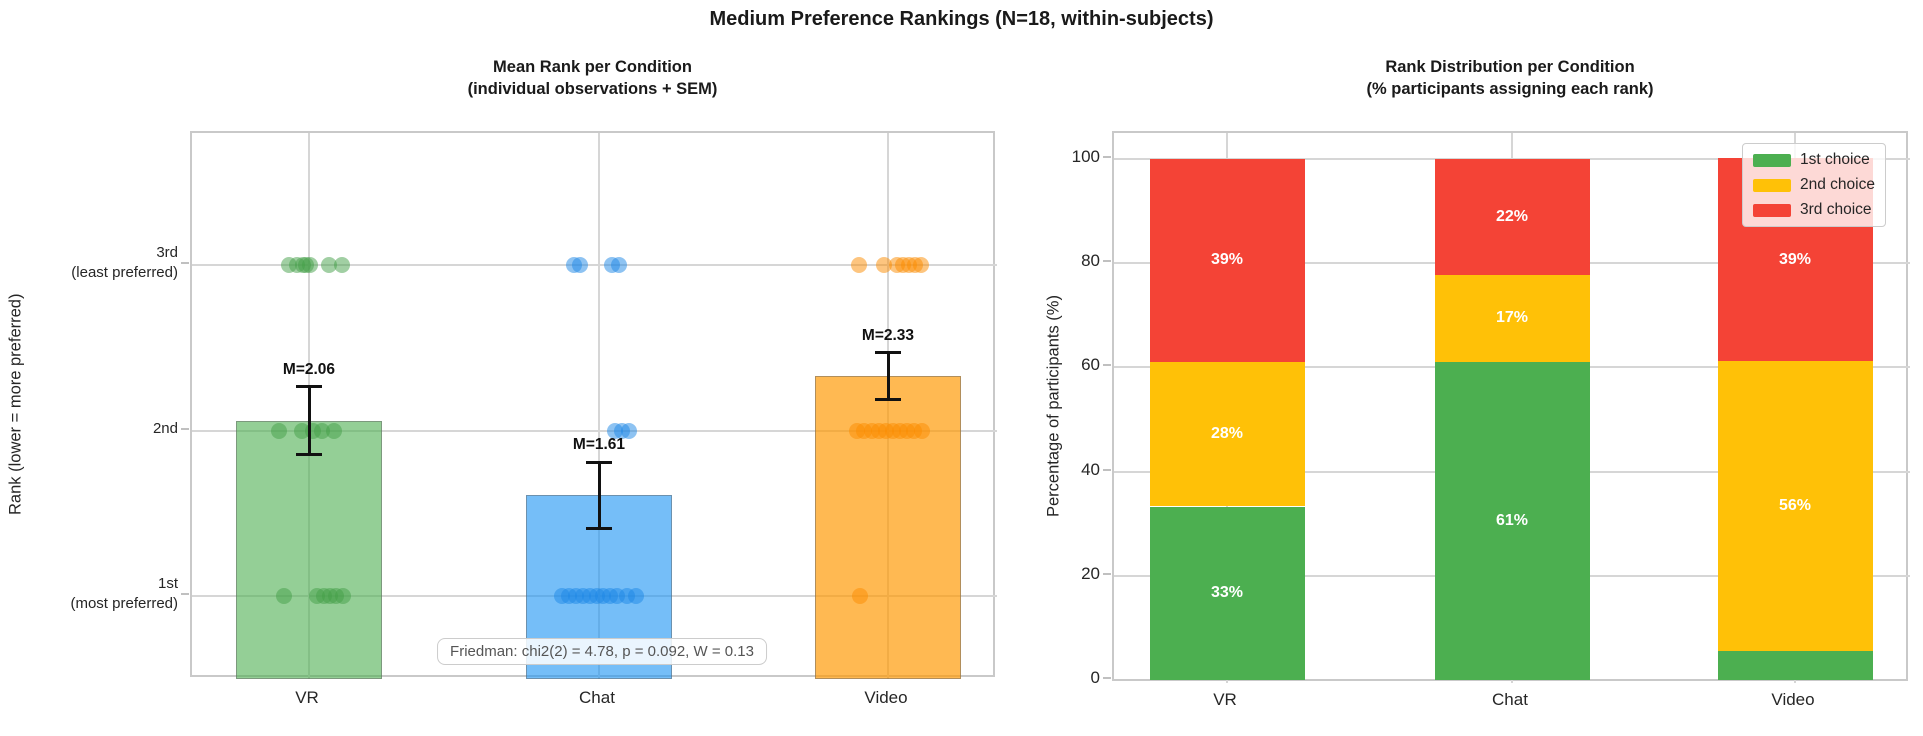 Image resolution: width=1923 pixels, height=736 pixels. Describe the element at coordinates (599, 445) in the screenshot. I see `mean-label: M=1.61` at that location.